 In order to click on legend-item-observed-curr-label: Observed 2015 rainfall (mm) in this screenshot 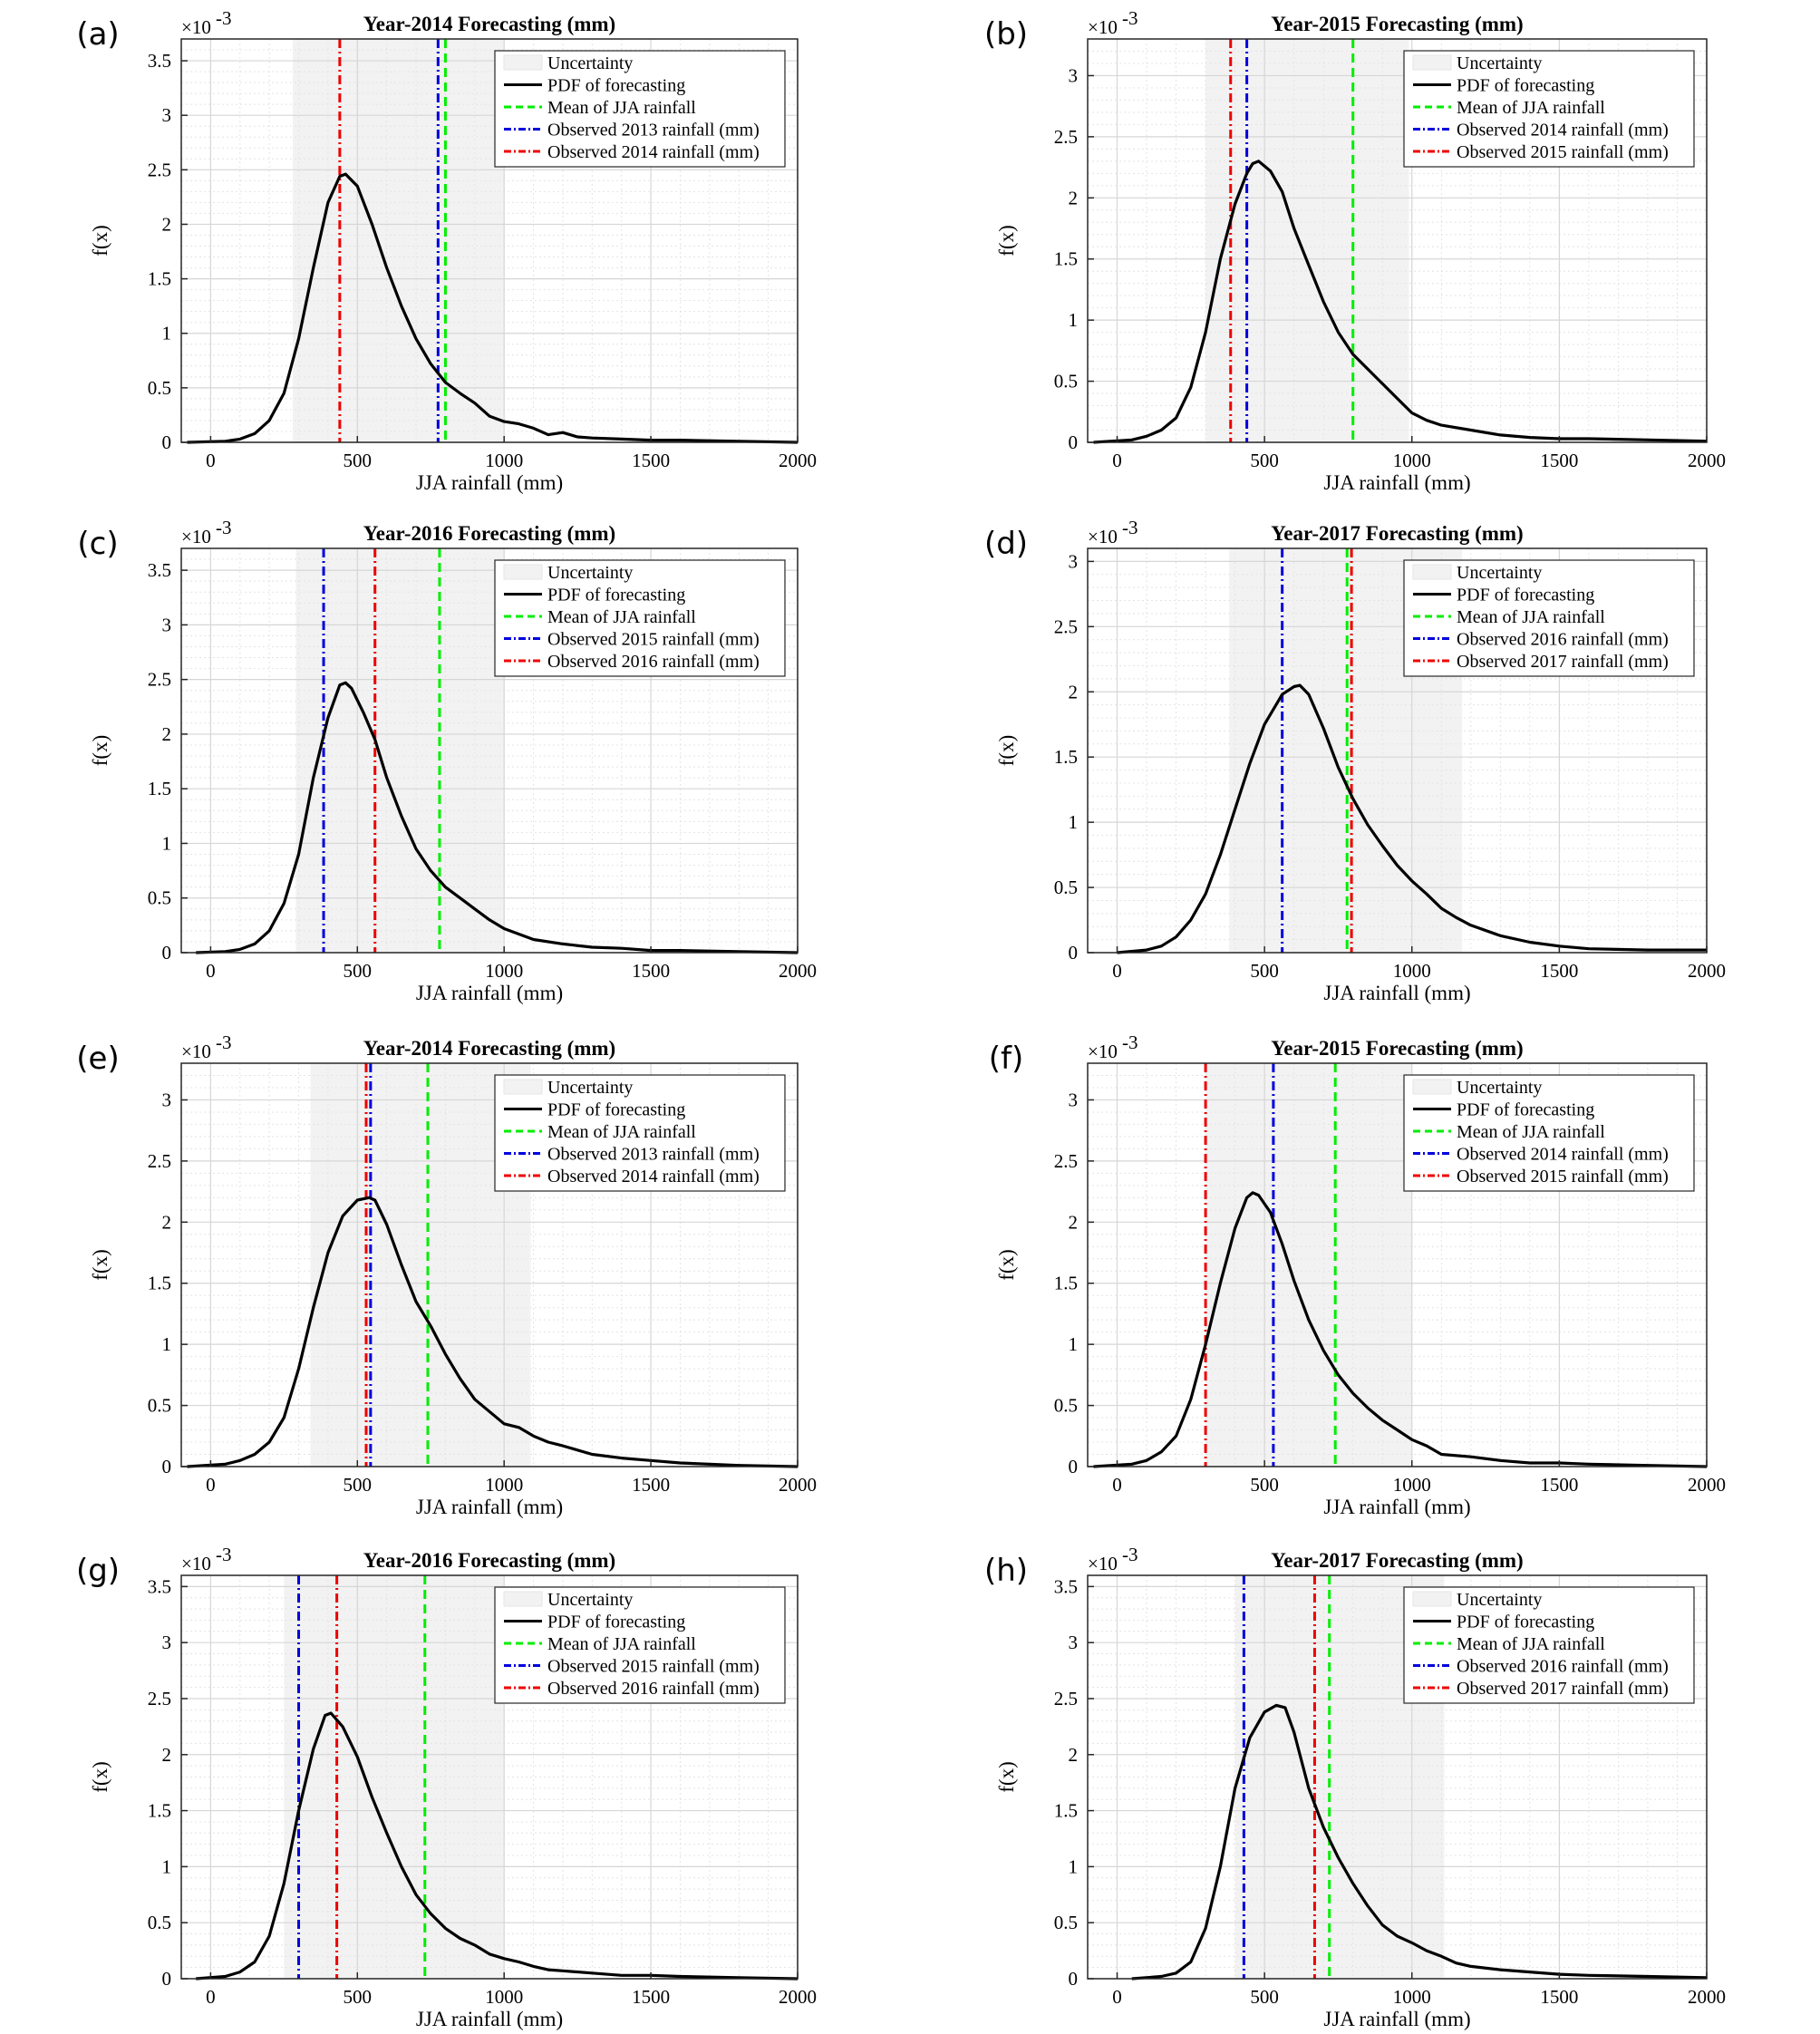, I will do `click(1563, 1176)`.